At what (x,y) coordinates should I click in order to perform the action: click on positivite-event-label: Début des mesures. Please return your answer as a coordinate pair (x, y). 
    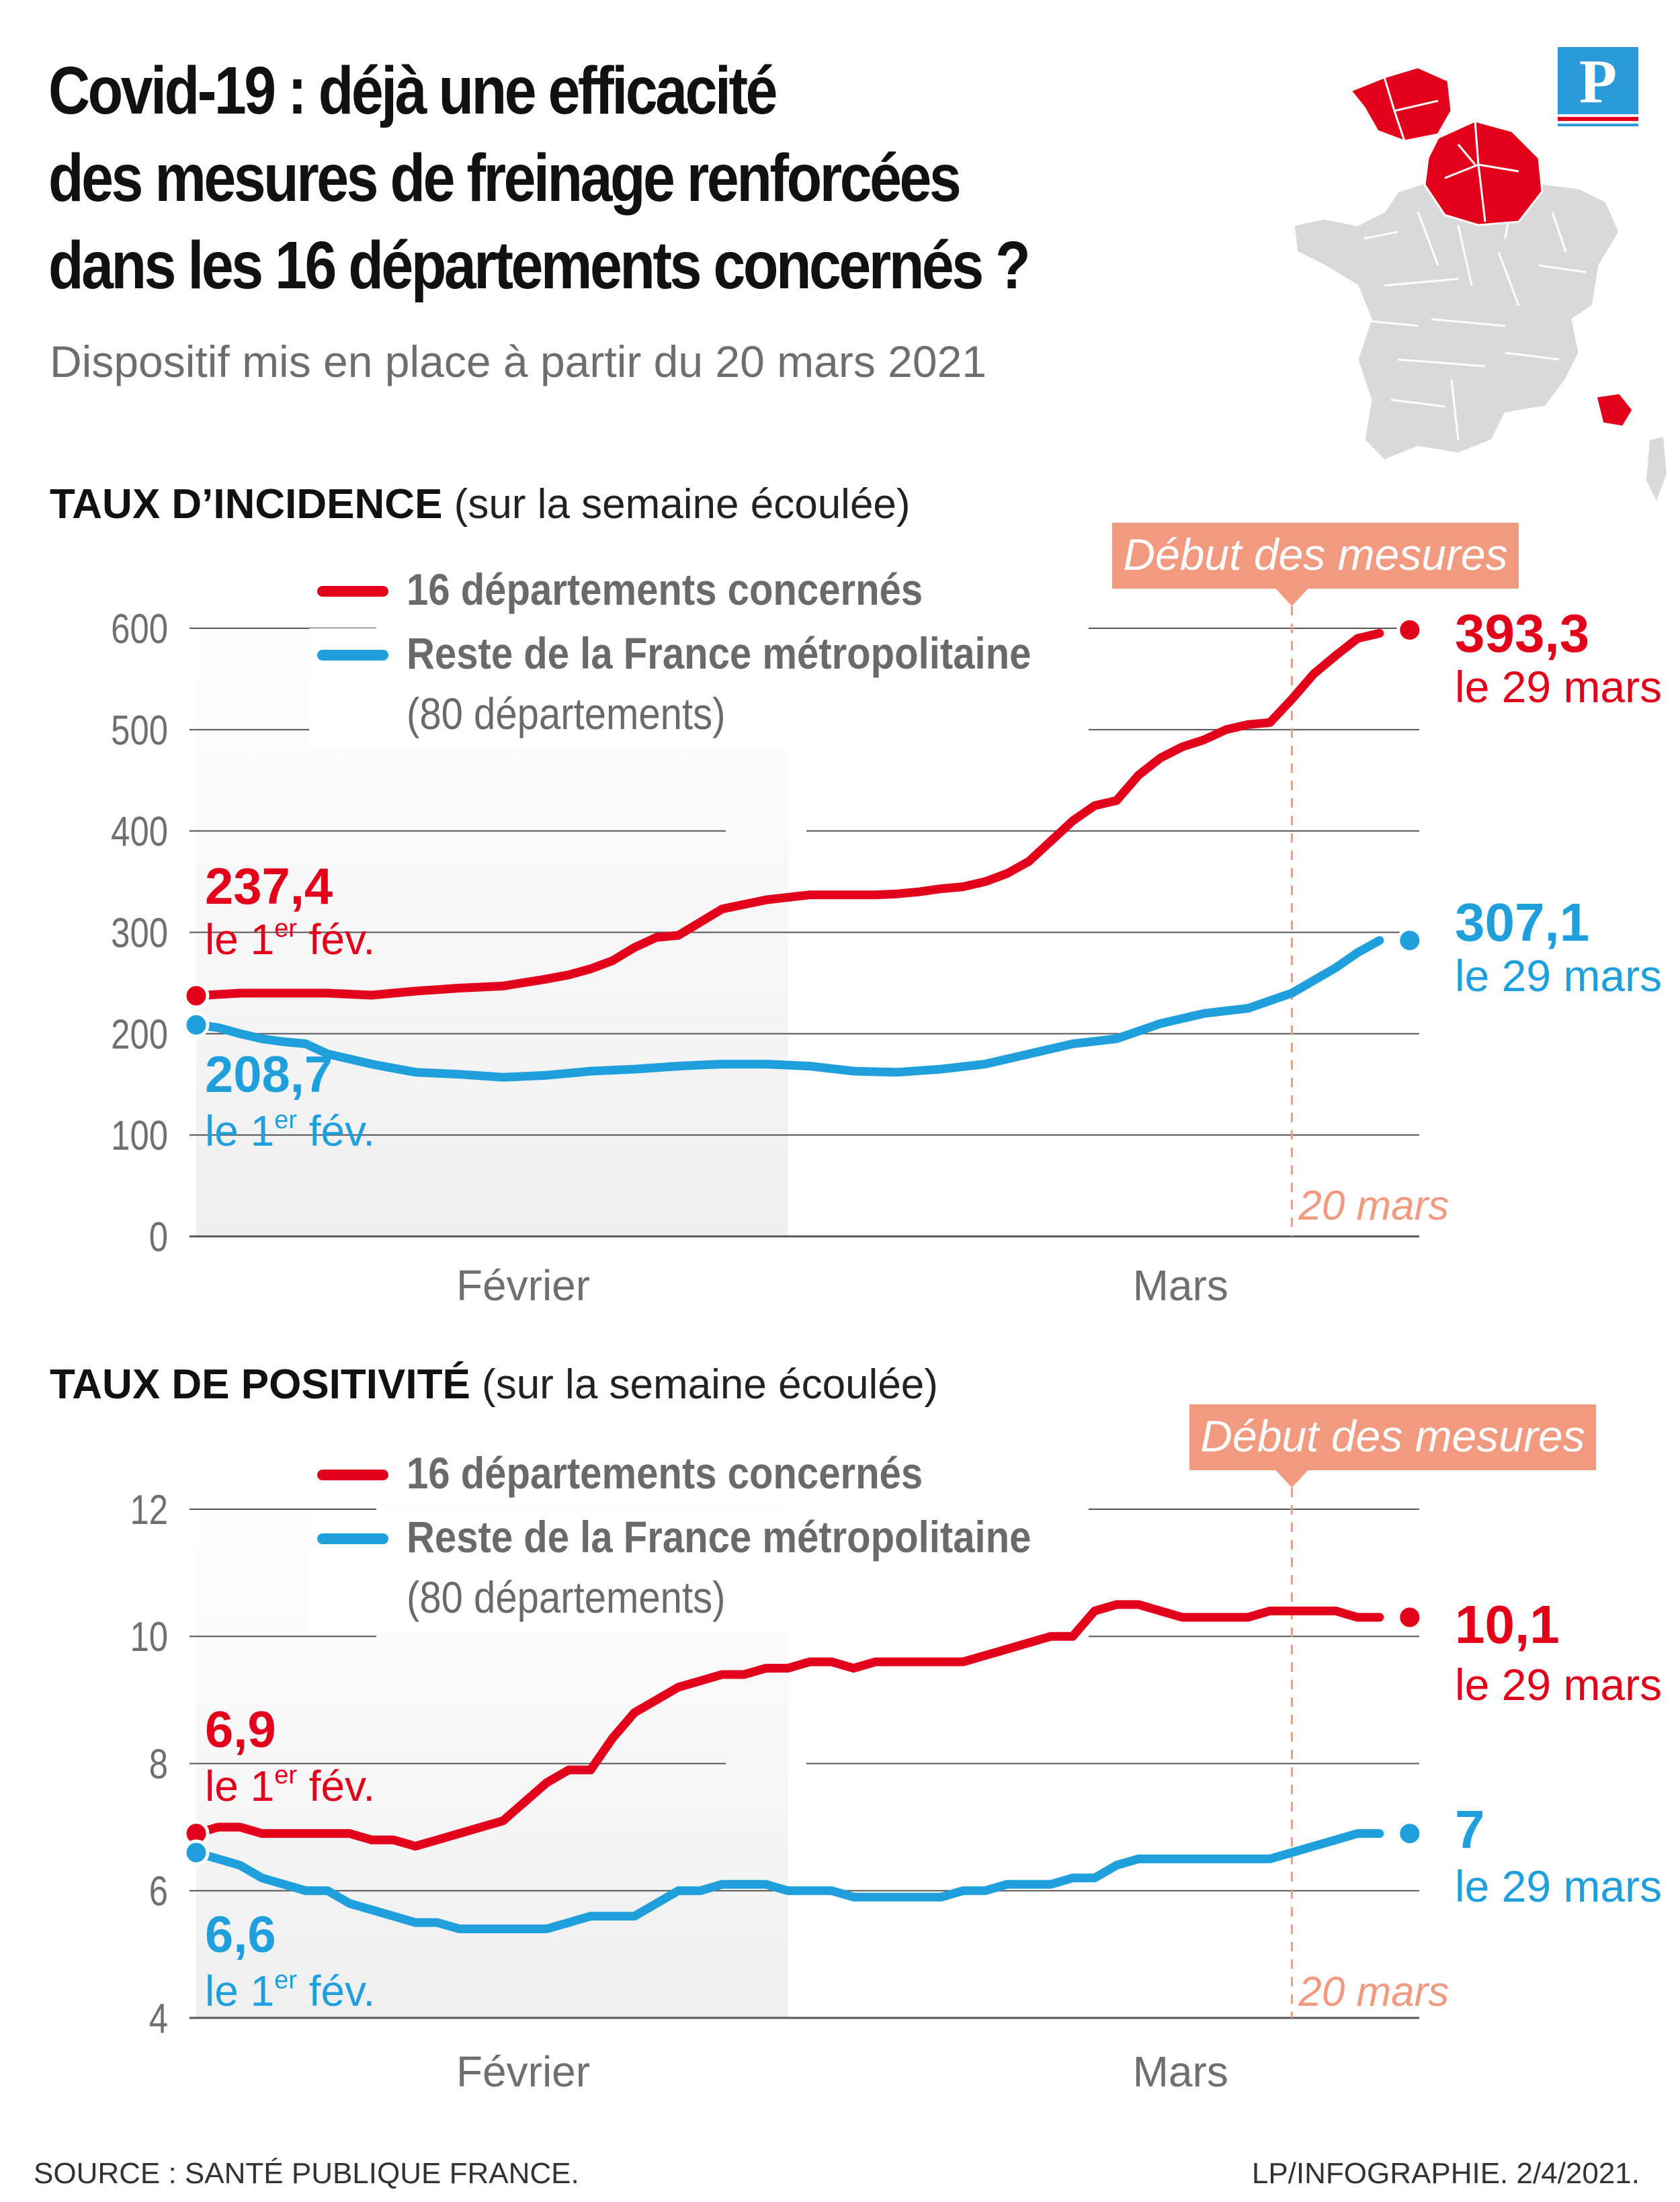
    Looking at the image, I should click on (1393, 1436).